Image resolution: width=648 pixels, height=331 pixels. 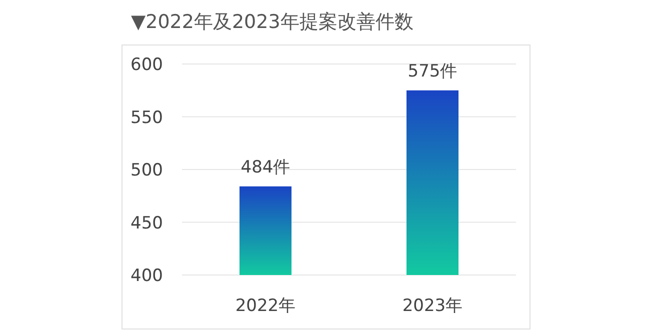 What do you see at coordinates (146, 118) in the screenshot?
I see `ytick: 550` at bounding box center [146, 118].